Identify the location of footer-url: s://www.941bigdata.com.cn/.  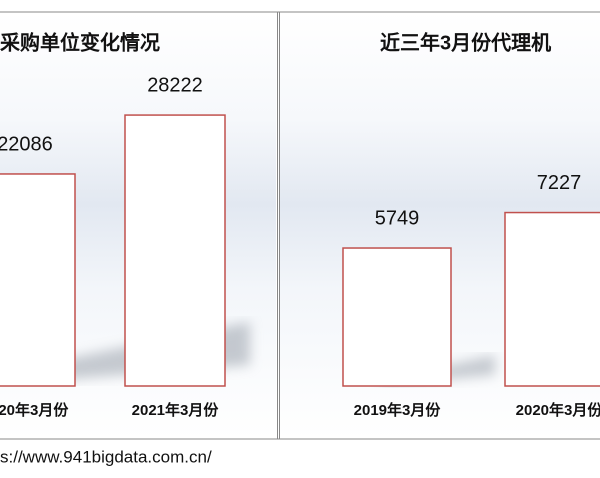
(106, 456).